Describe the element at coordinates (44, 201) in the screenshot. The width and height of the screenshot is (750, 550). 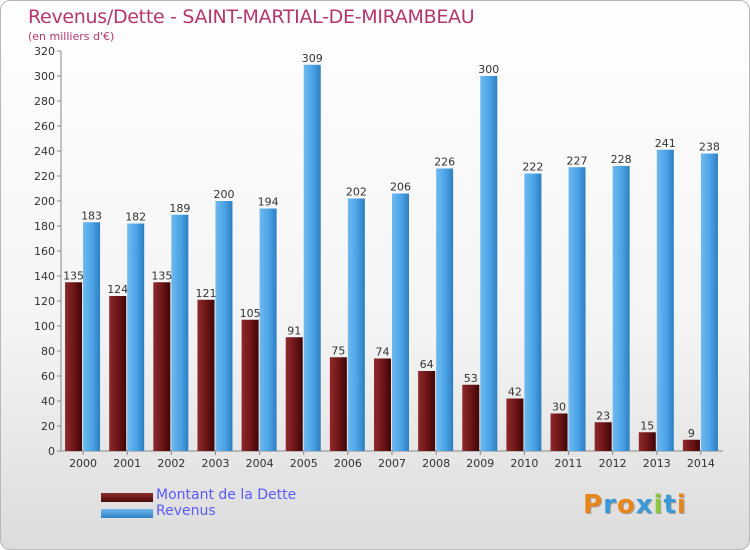
I see `y-tick-label: 200` at that location.